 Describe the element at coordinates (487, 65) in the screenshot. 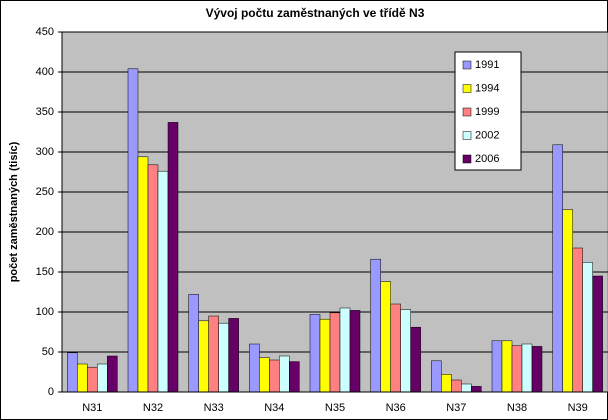

I see `legend-label: 1991` at that location.